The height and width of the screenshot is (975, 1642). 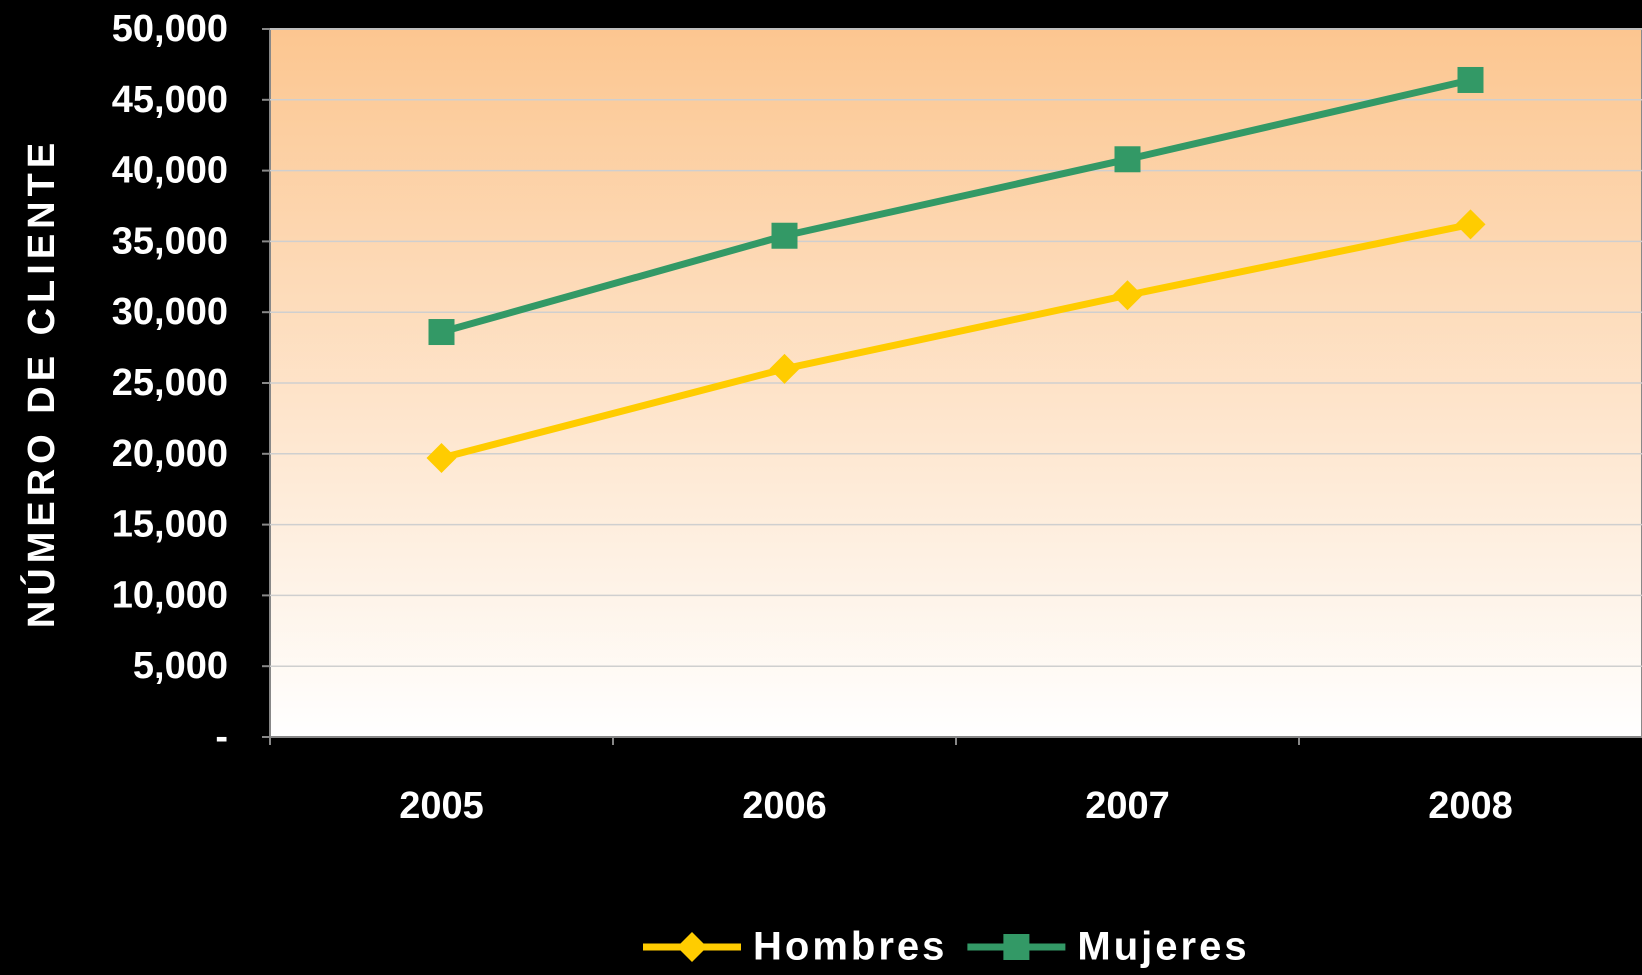 What do you see at coordinates (170, 525) in the screenshot?
I see `y-tick-label: 15,000` at bounding box center [170, 525].